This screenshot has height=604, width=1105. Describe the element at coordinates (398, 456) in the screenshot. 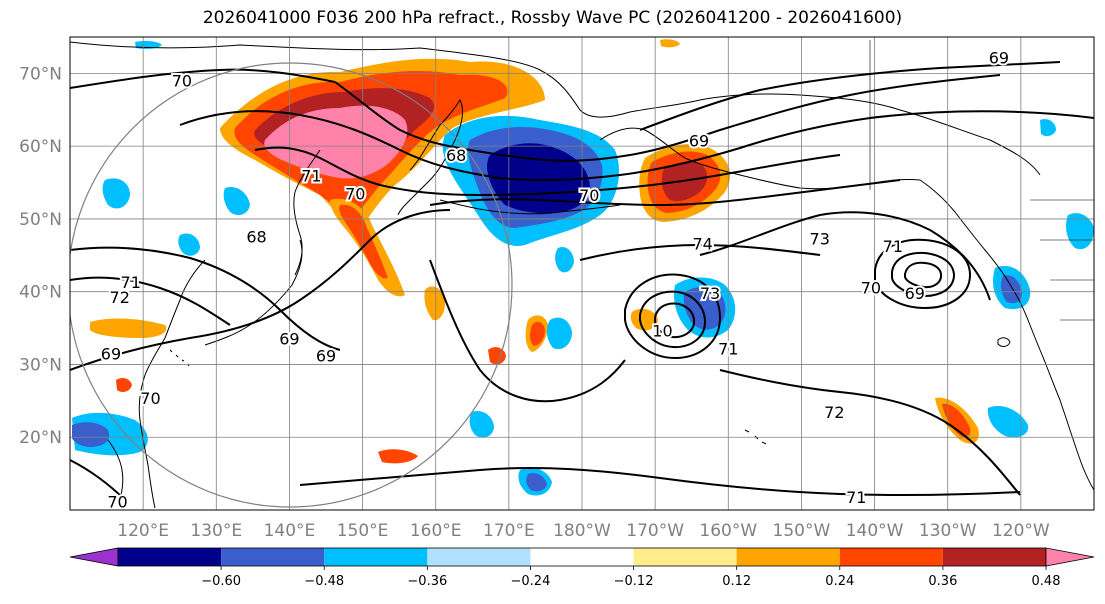

I see `positive-anomaly-hawaii-south` at that location.